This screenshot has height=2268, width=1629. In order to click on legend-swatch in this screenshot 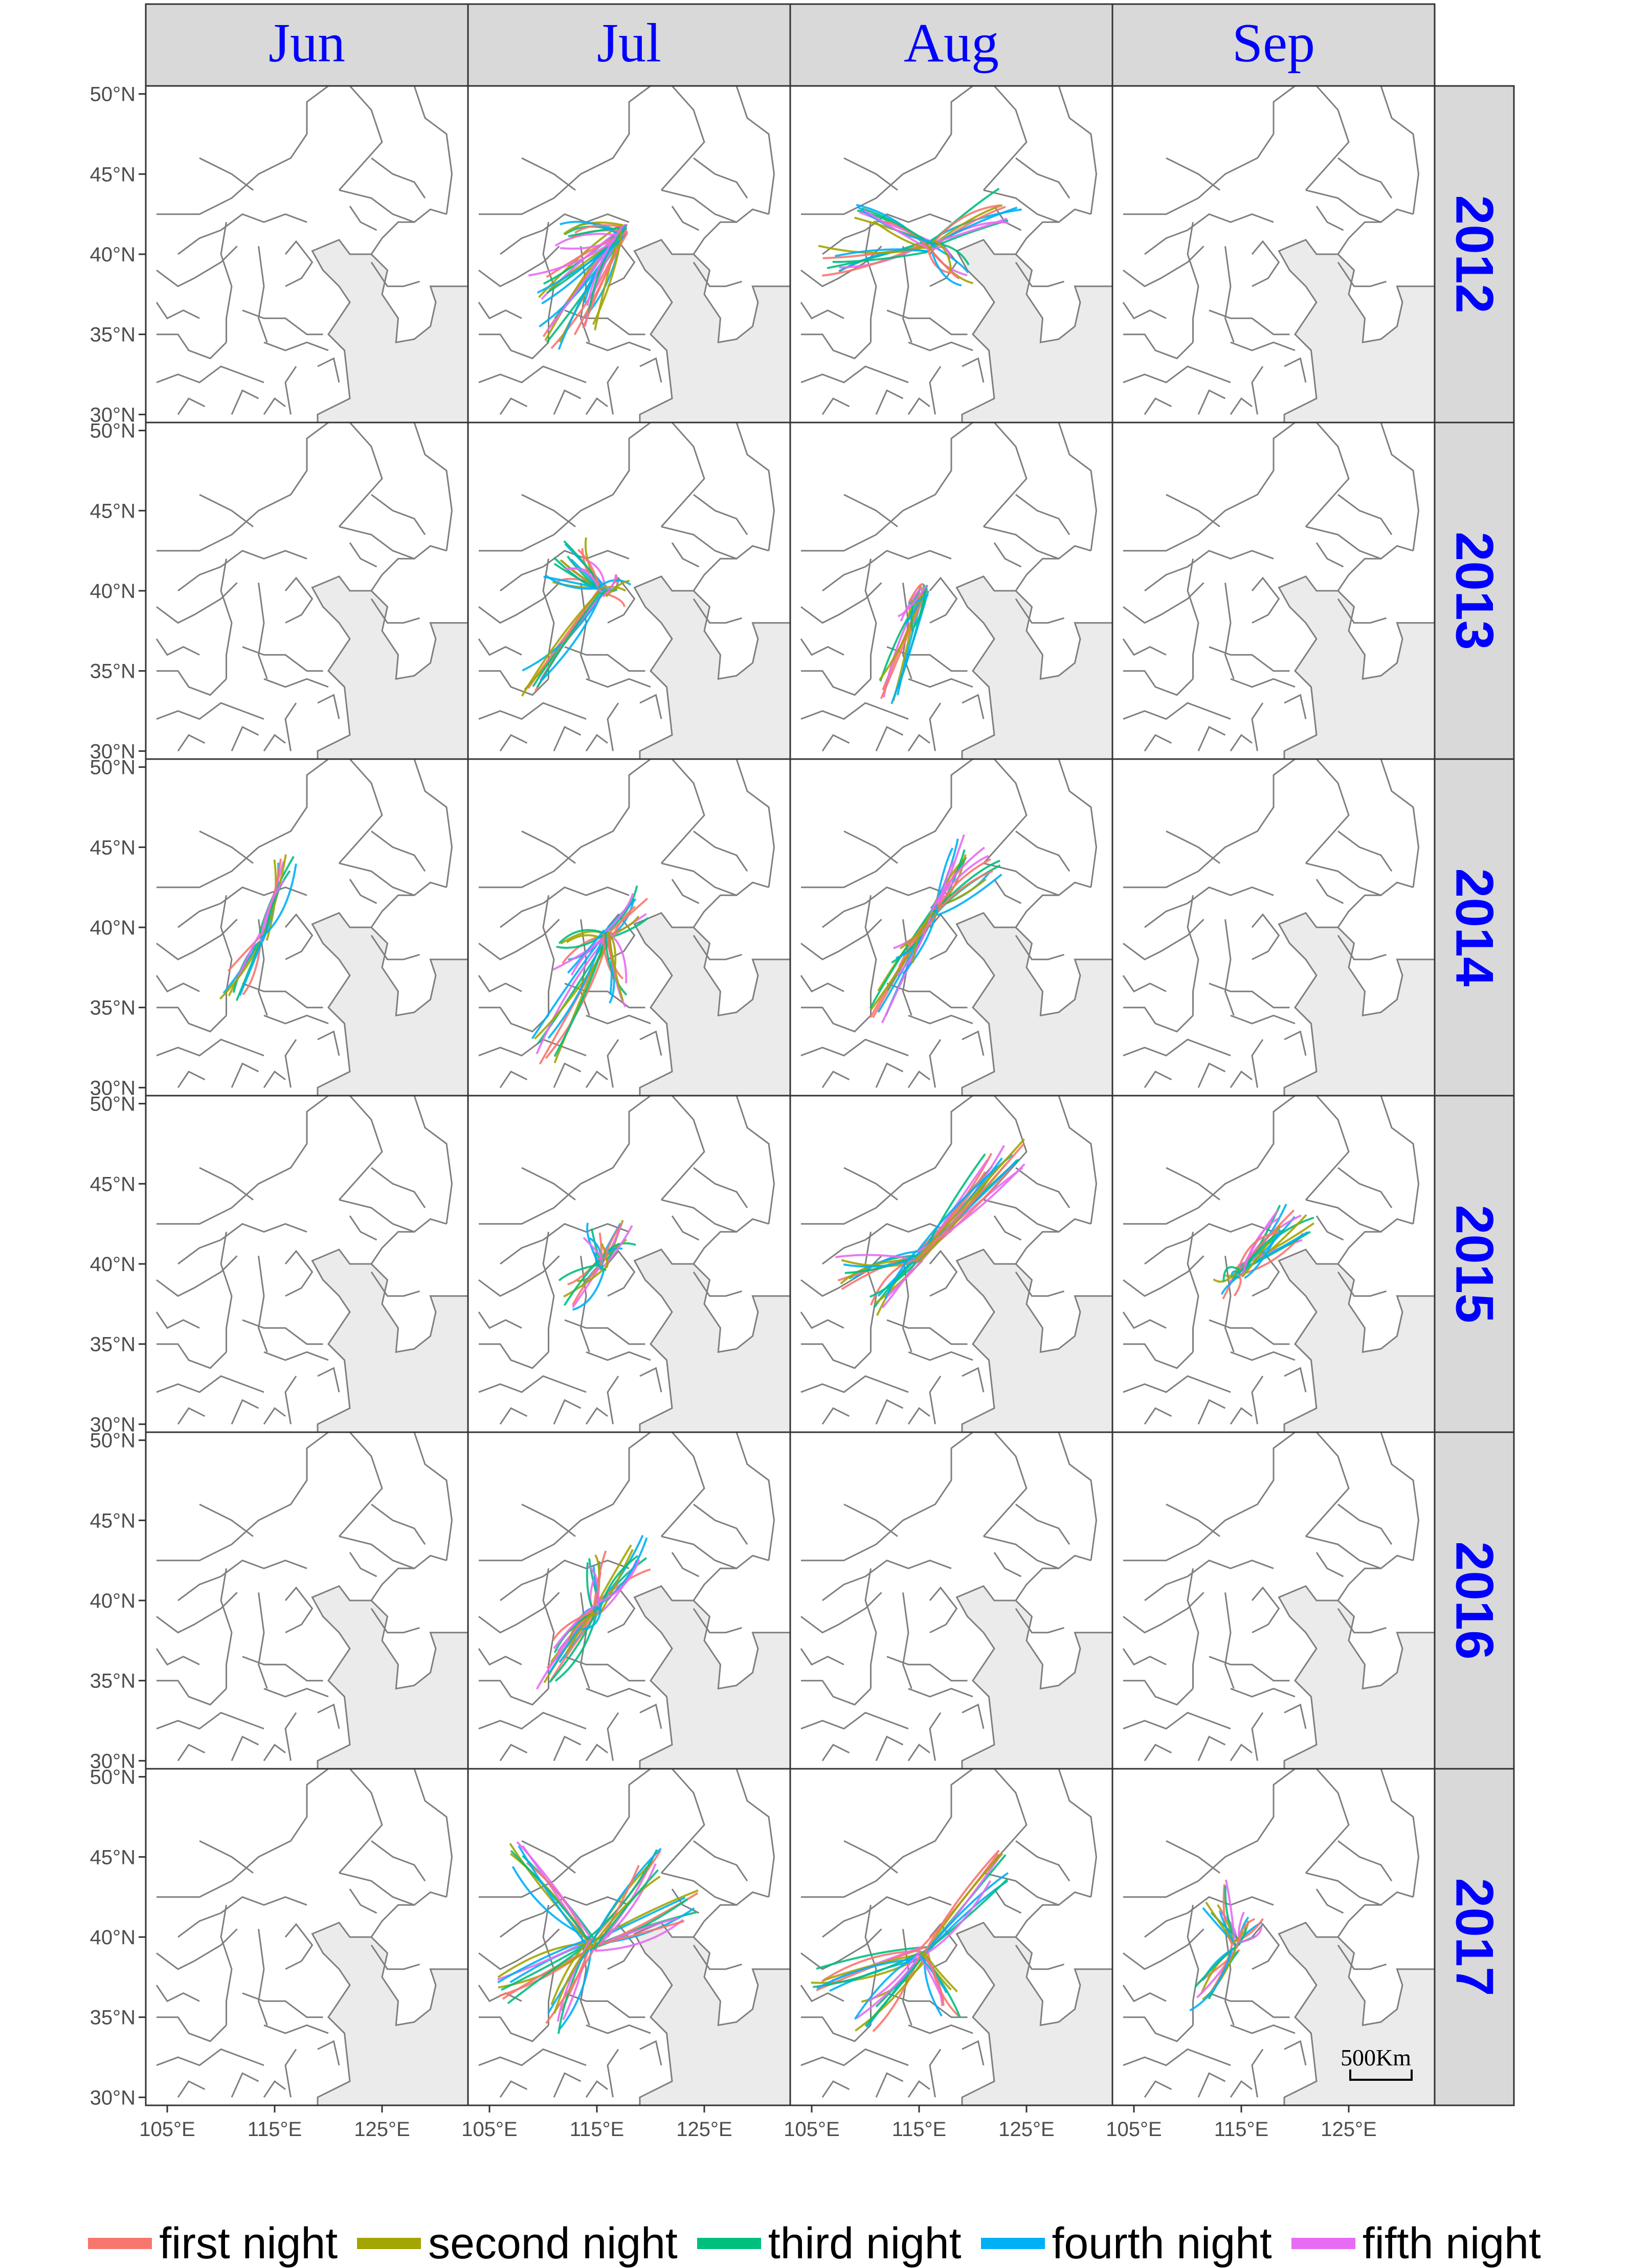, I will do `click(1012, 2243)`.